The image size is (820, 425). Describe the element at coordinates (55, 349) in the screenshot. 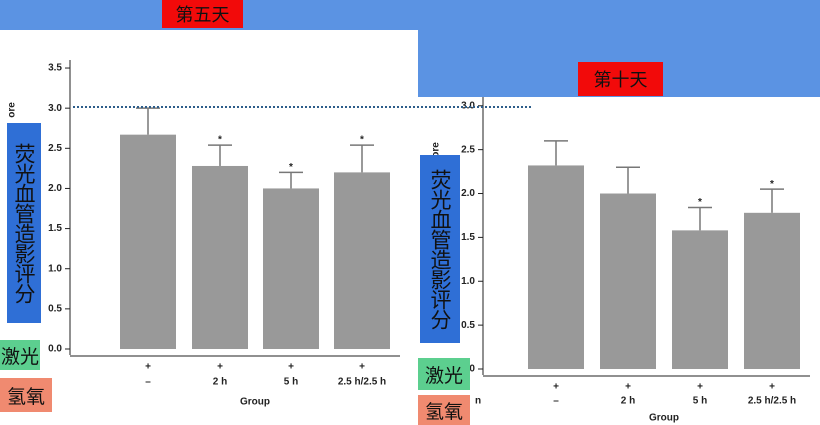

I see `y-tick-label: 0.0` at that location.